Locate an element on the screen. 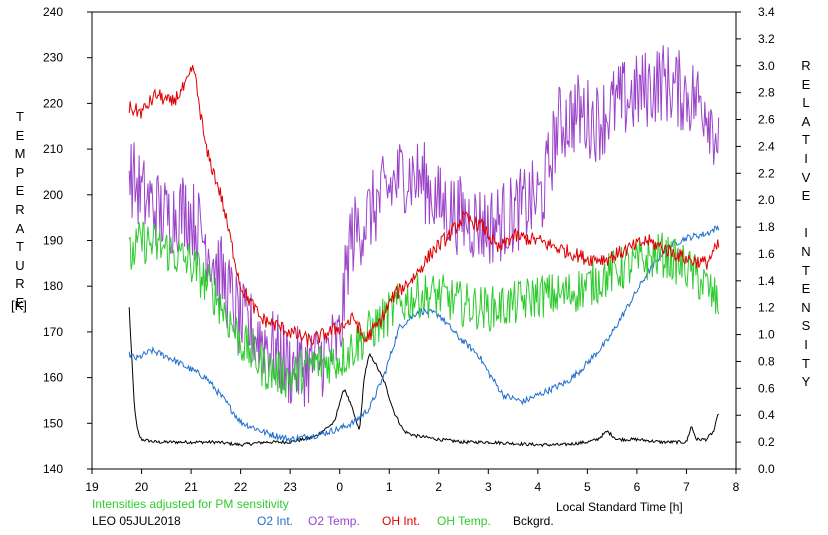  right-axis-label: R E L A T I V E I N T E N S I T Y is located at coordinates (806, 224).